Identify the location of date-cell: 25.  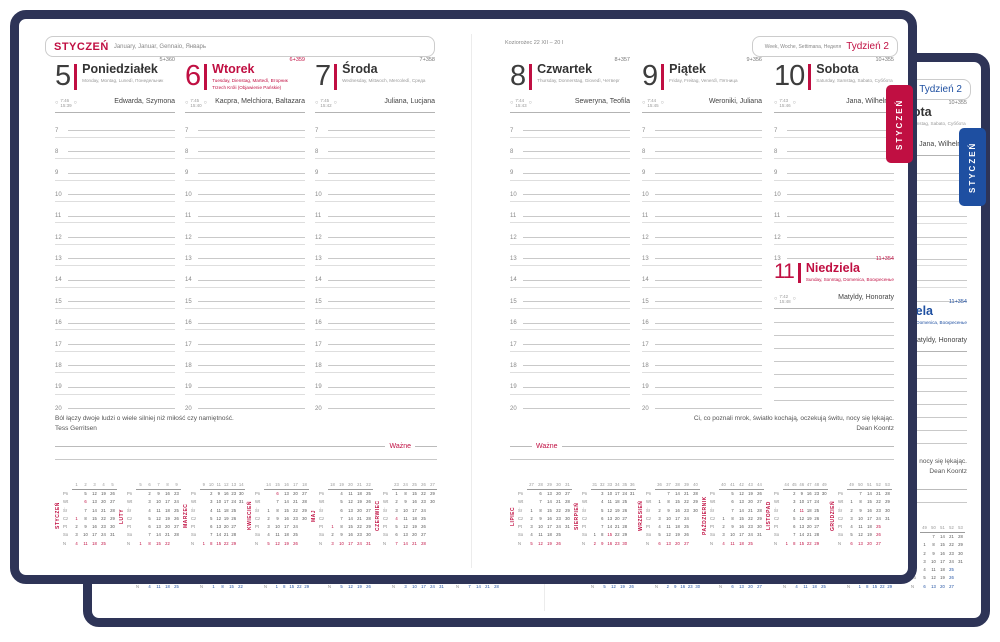
(234, 510).